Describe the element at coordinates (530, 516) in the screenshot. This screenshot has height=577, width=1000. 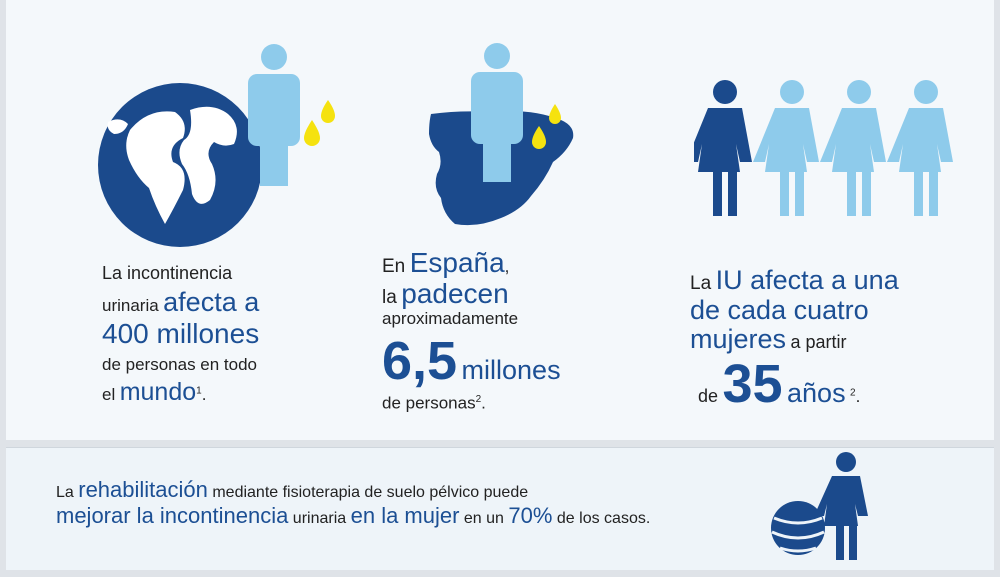
I see `rehab-p8: 70%` at that location.